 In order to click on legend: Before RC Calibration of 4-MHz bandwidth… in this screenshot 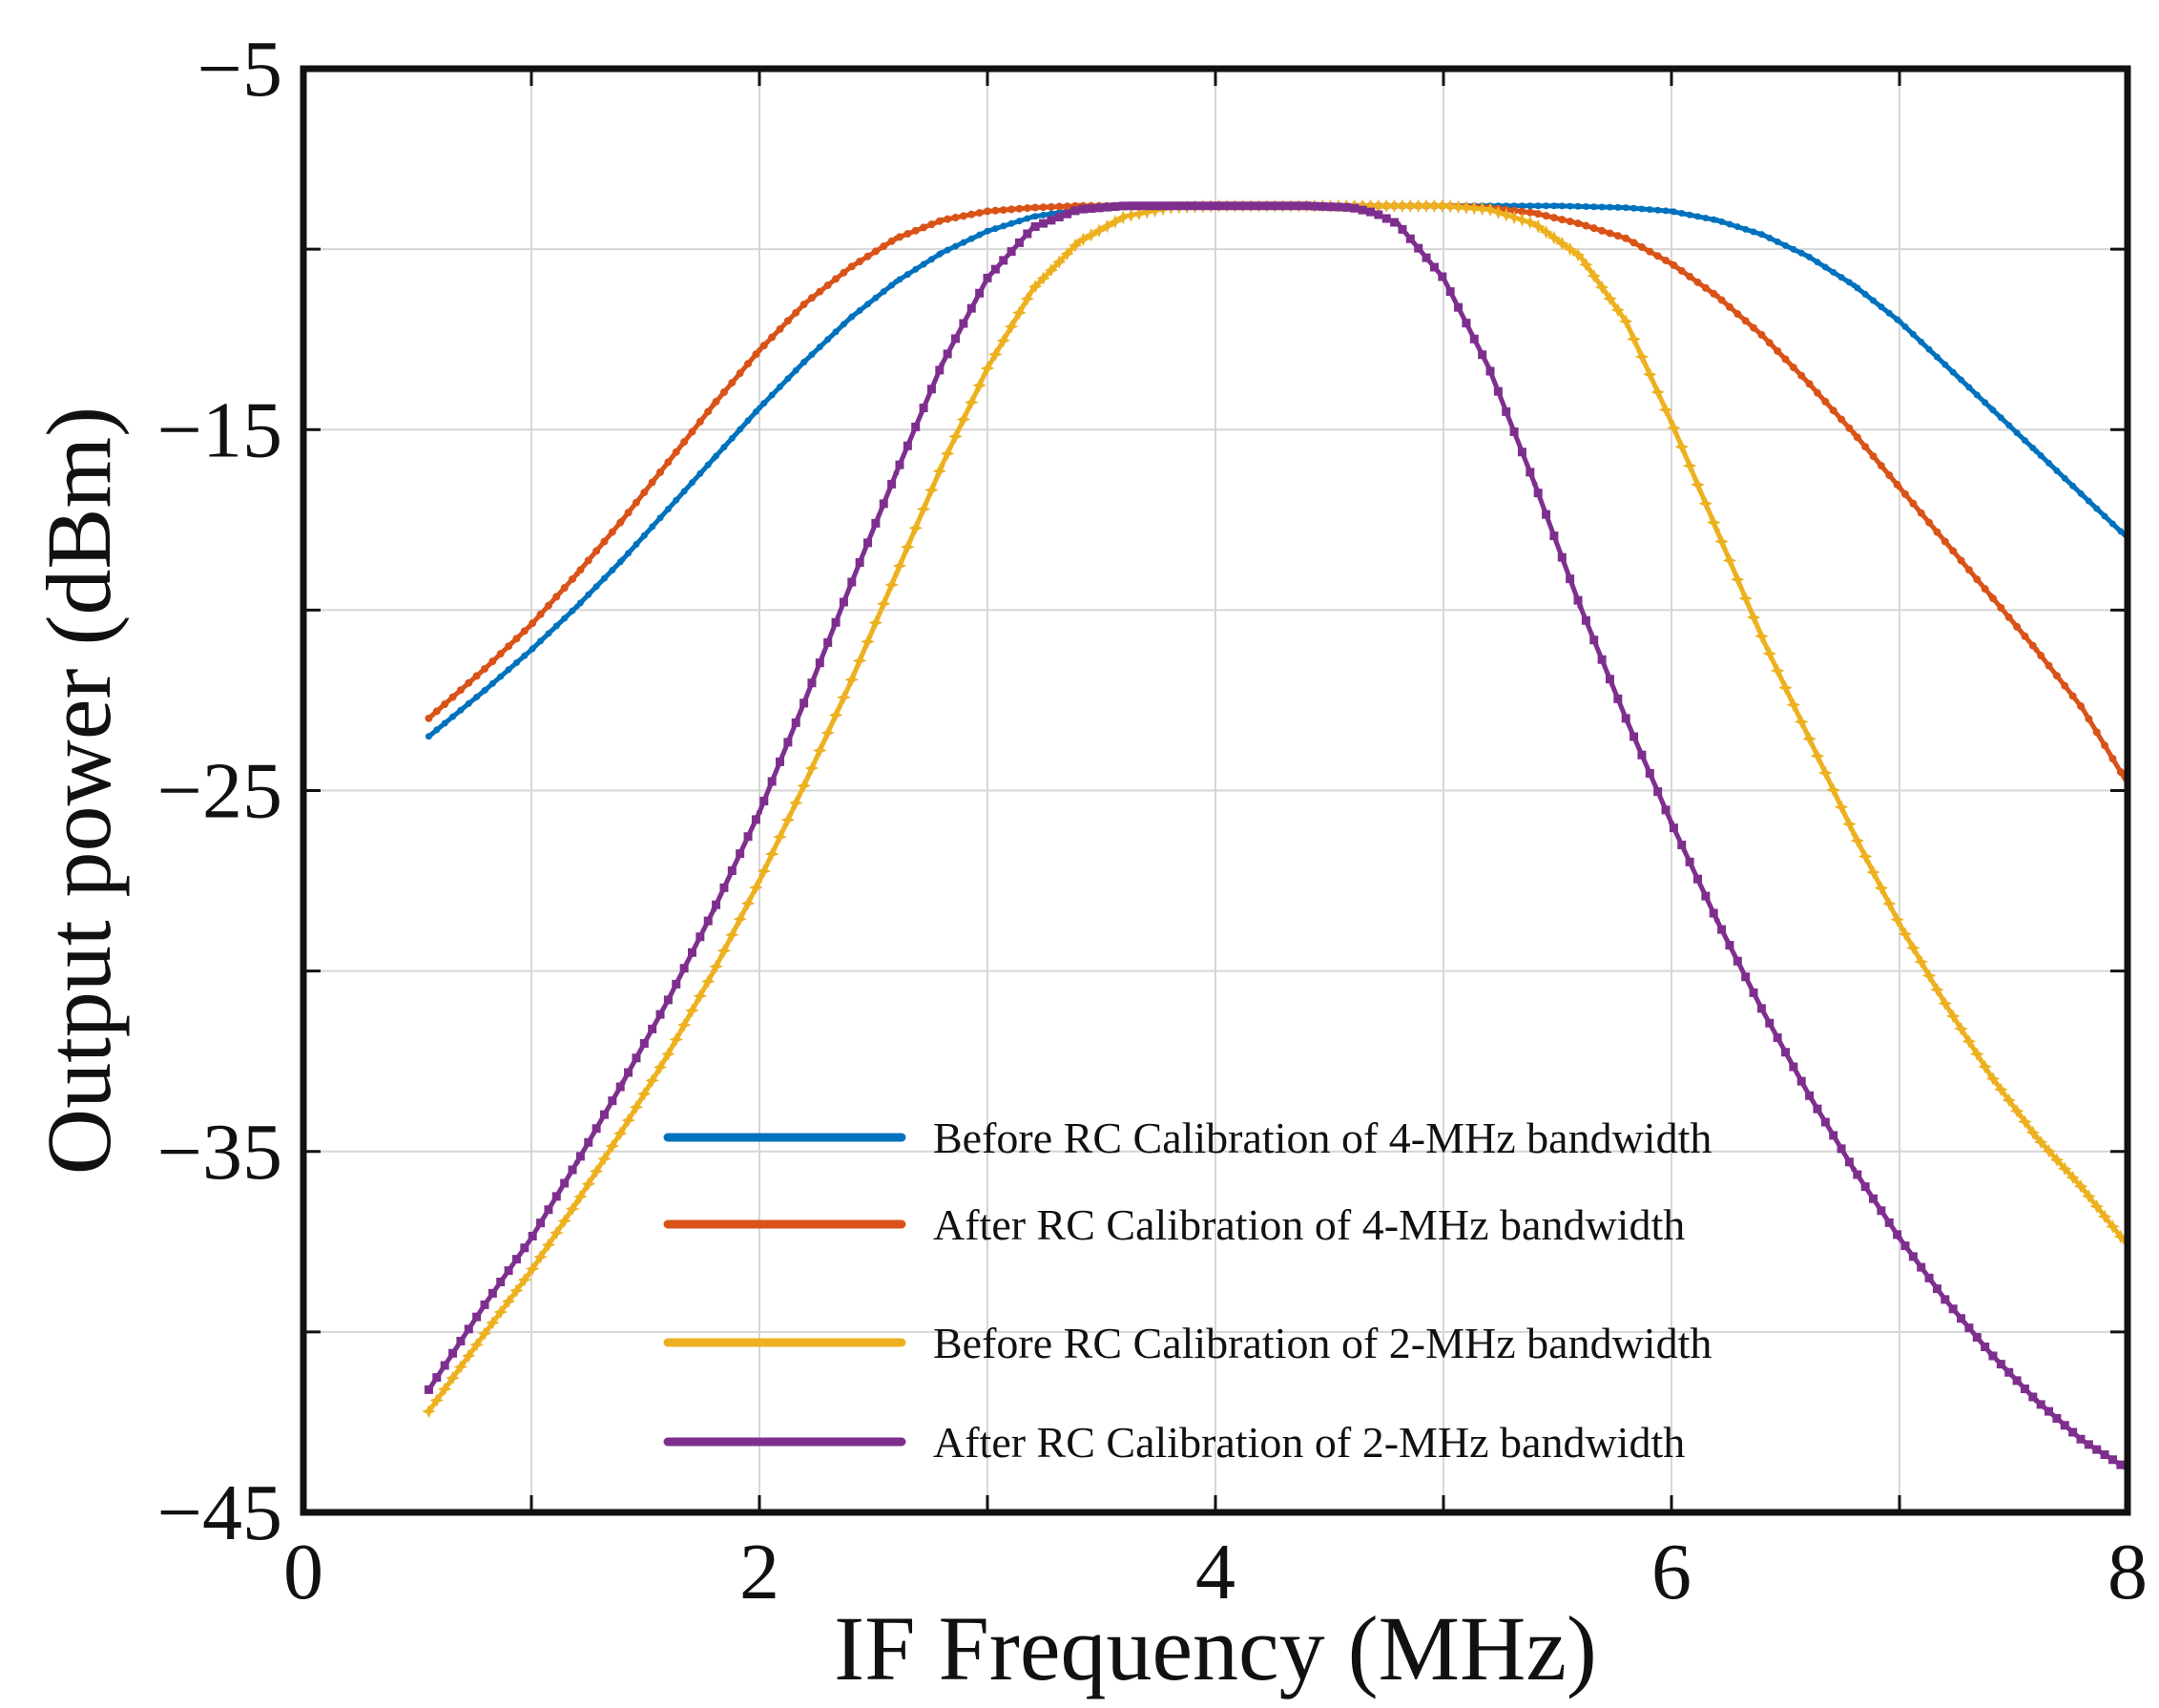, I will do `click(1188, 1290)`.